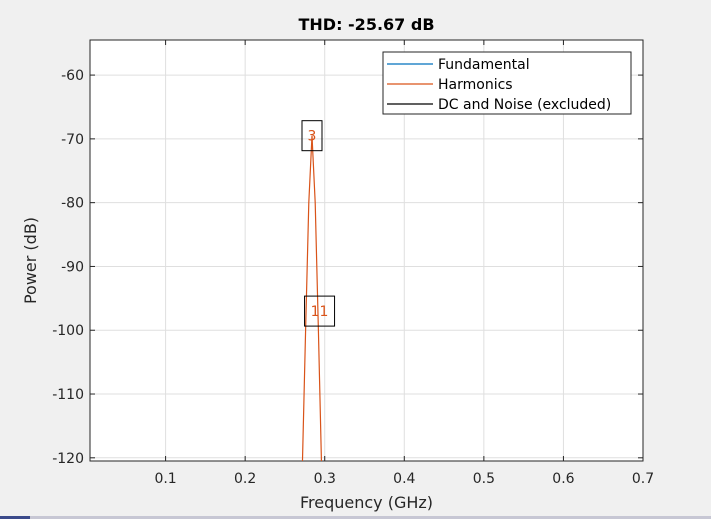 Image resolution: width=711 pixels, height=519 pixels. What do you see at coordinates (563, 479) in the screenshot?
I see `x-tick-label: 0.6` at bounding box center [563, 479].